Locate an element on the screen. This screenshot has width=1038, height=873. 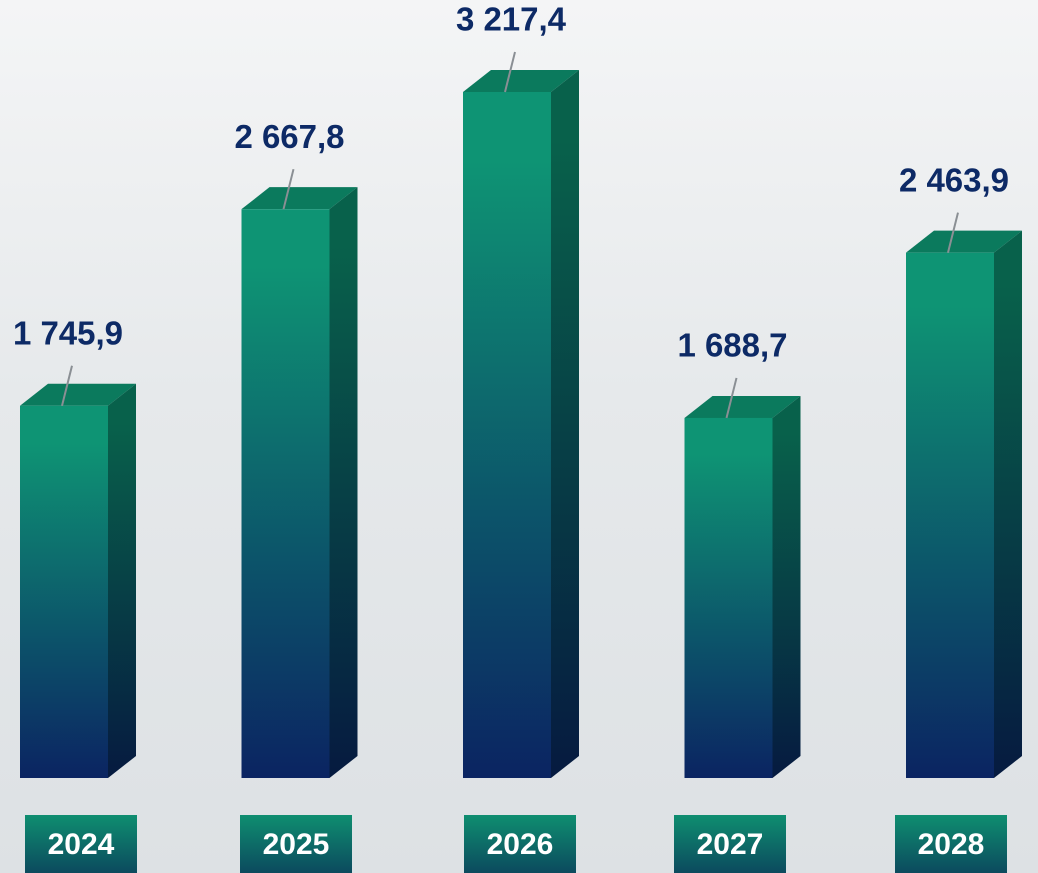
value-label: 1 688,7 is located at coordinates (732, 345).